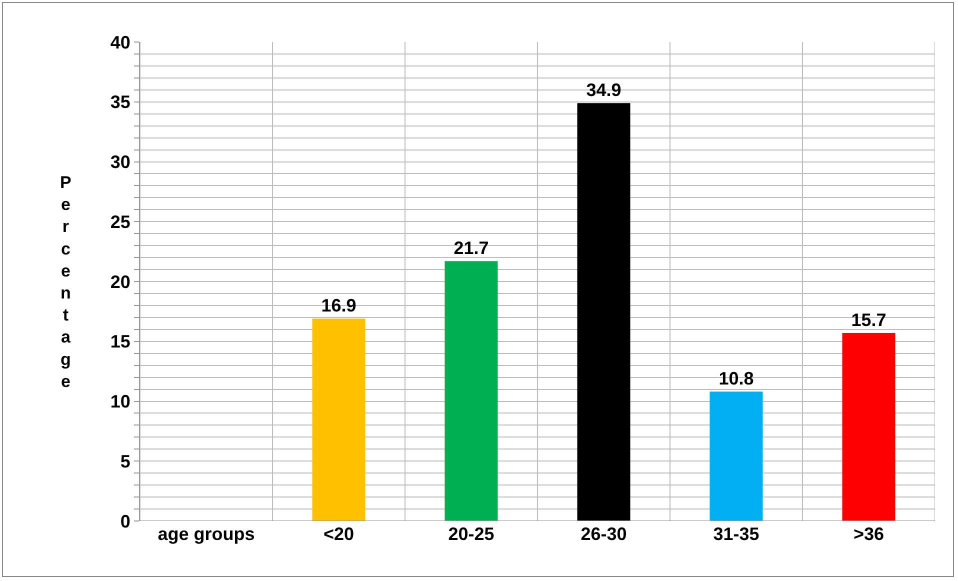 The height and width of the screenshot is (581, 958). Describe the element at coordinates (868, 534) in the screenshot. I see `x-tick-label: >36` at that location.